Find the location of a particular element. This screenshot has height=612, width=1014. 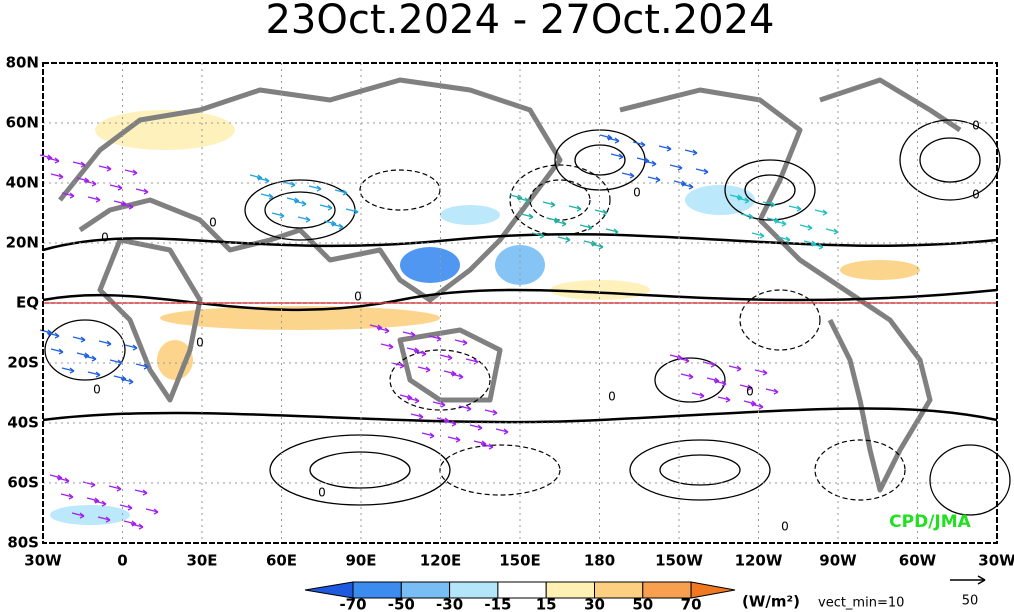

lat-label: 40N is located at coordinates (22, 183).